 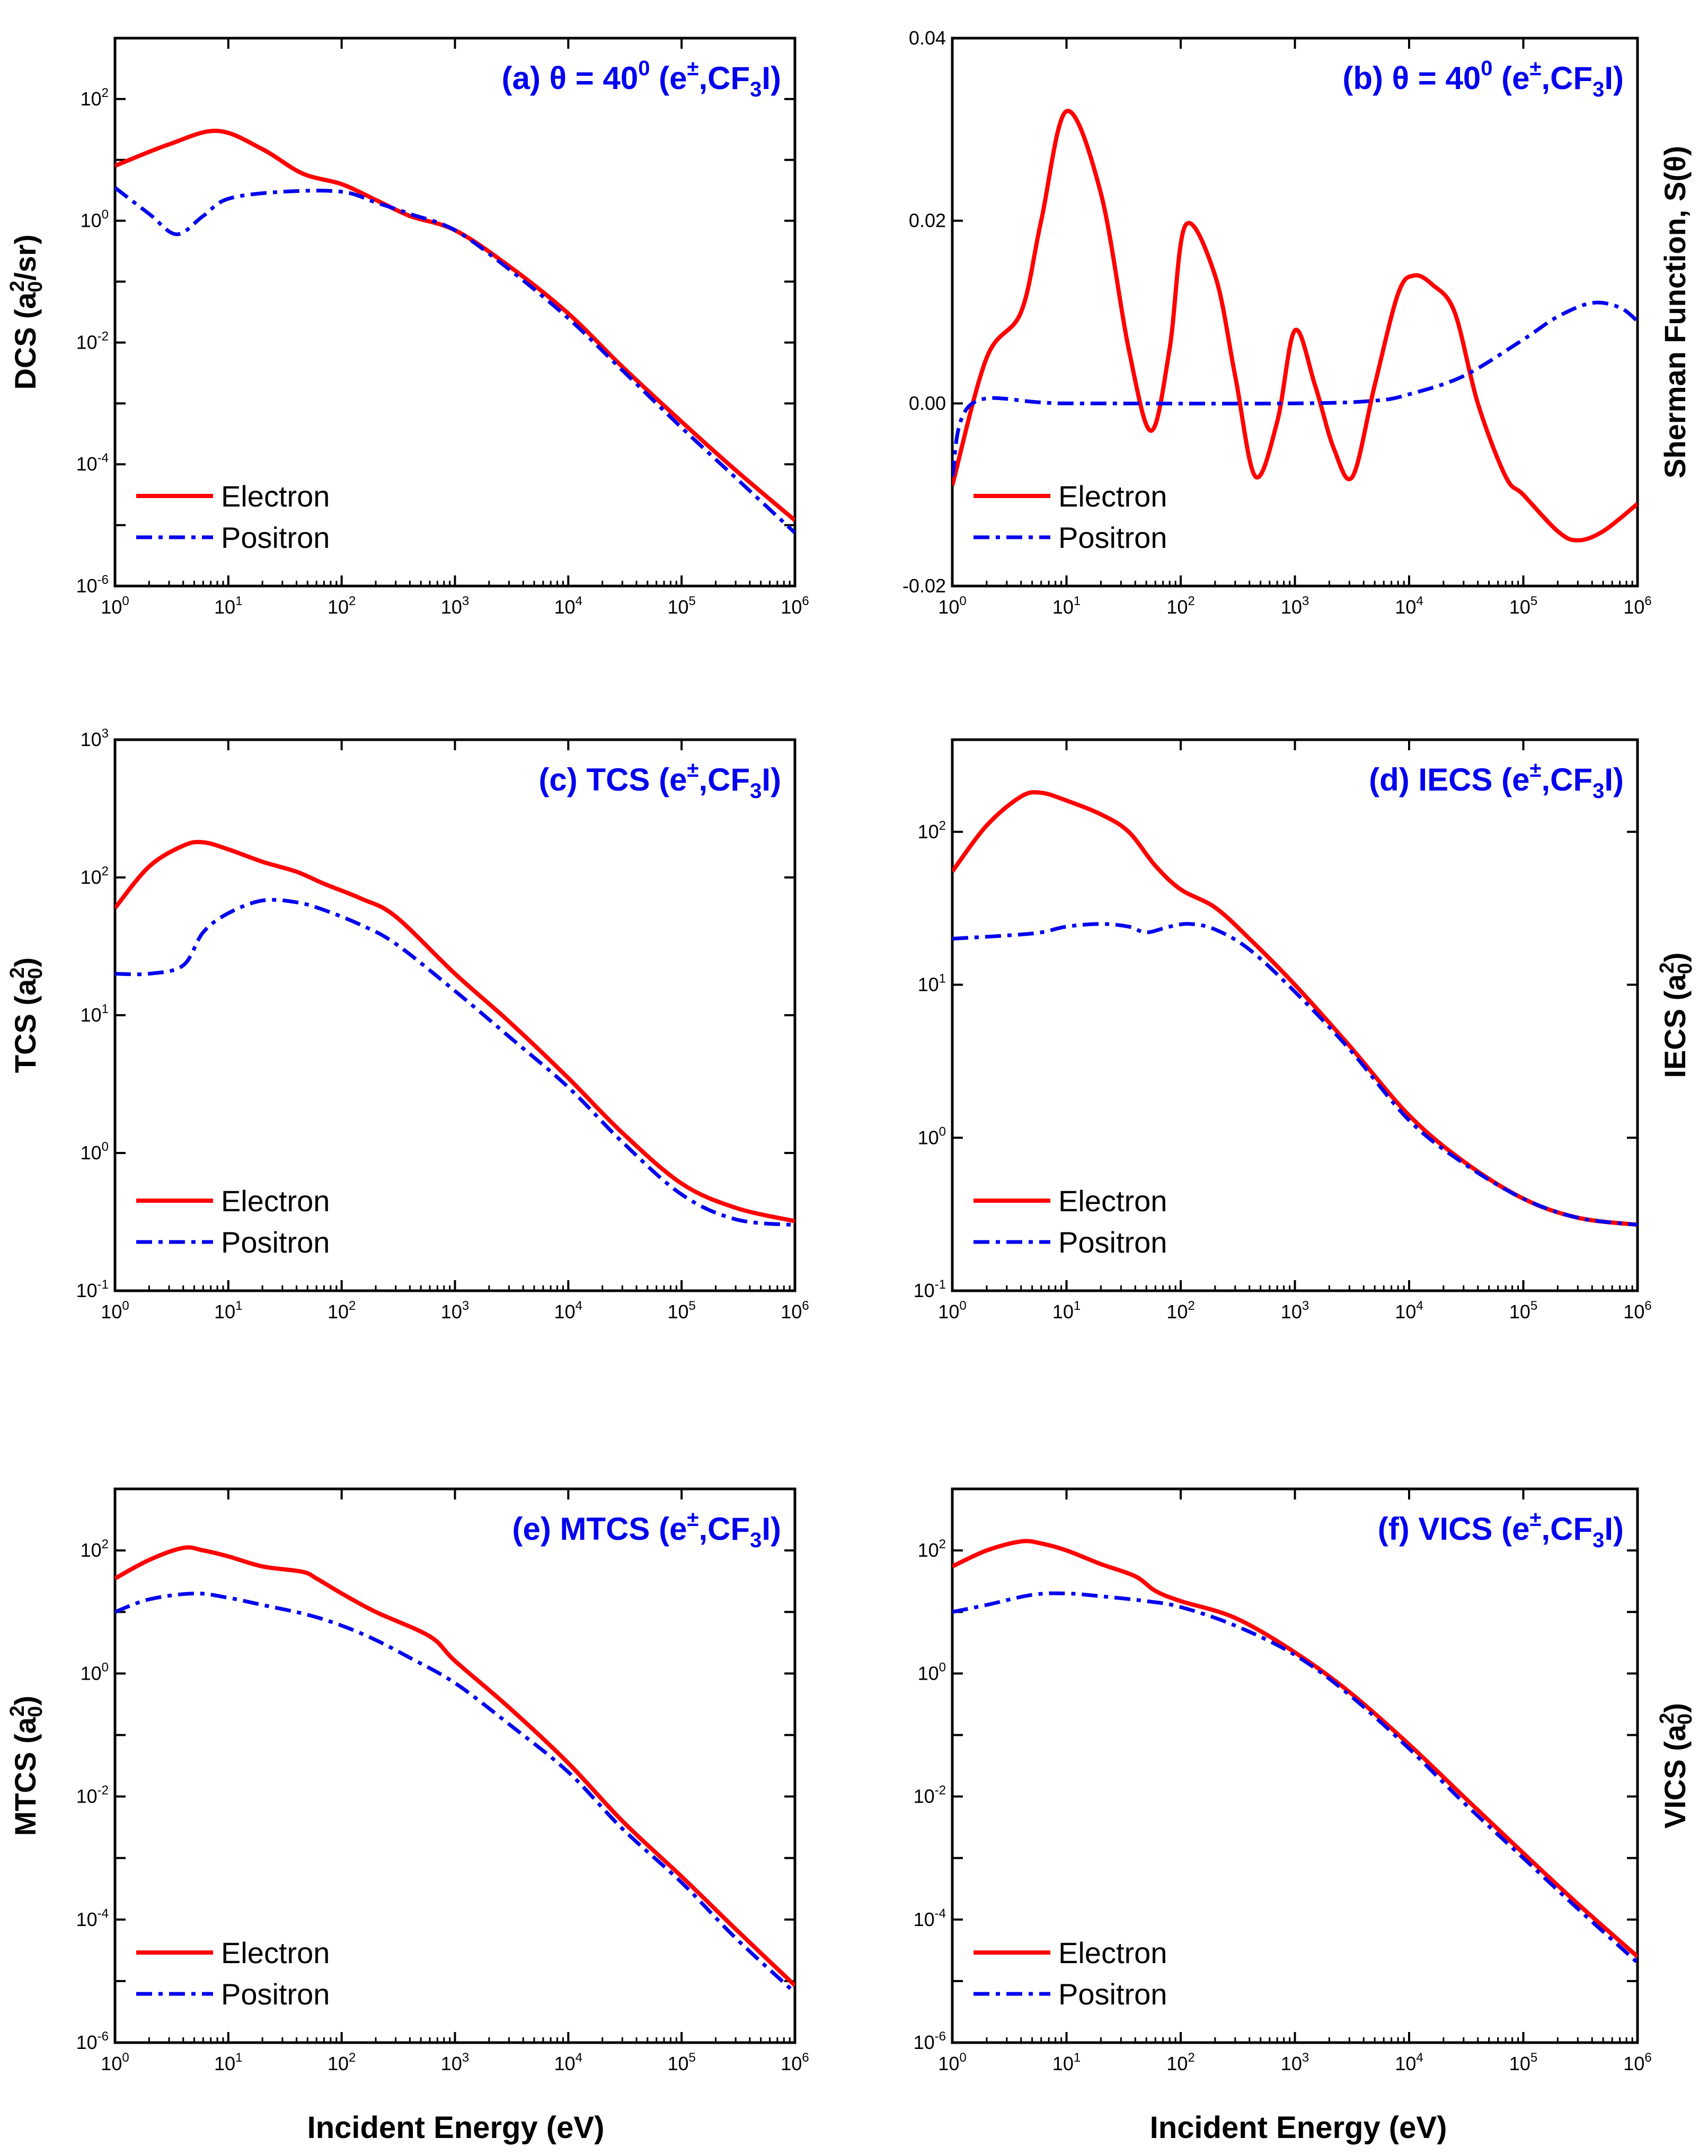 I want to click on legend-a: Electron Positron, so click(x=233, y=517).